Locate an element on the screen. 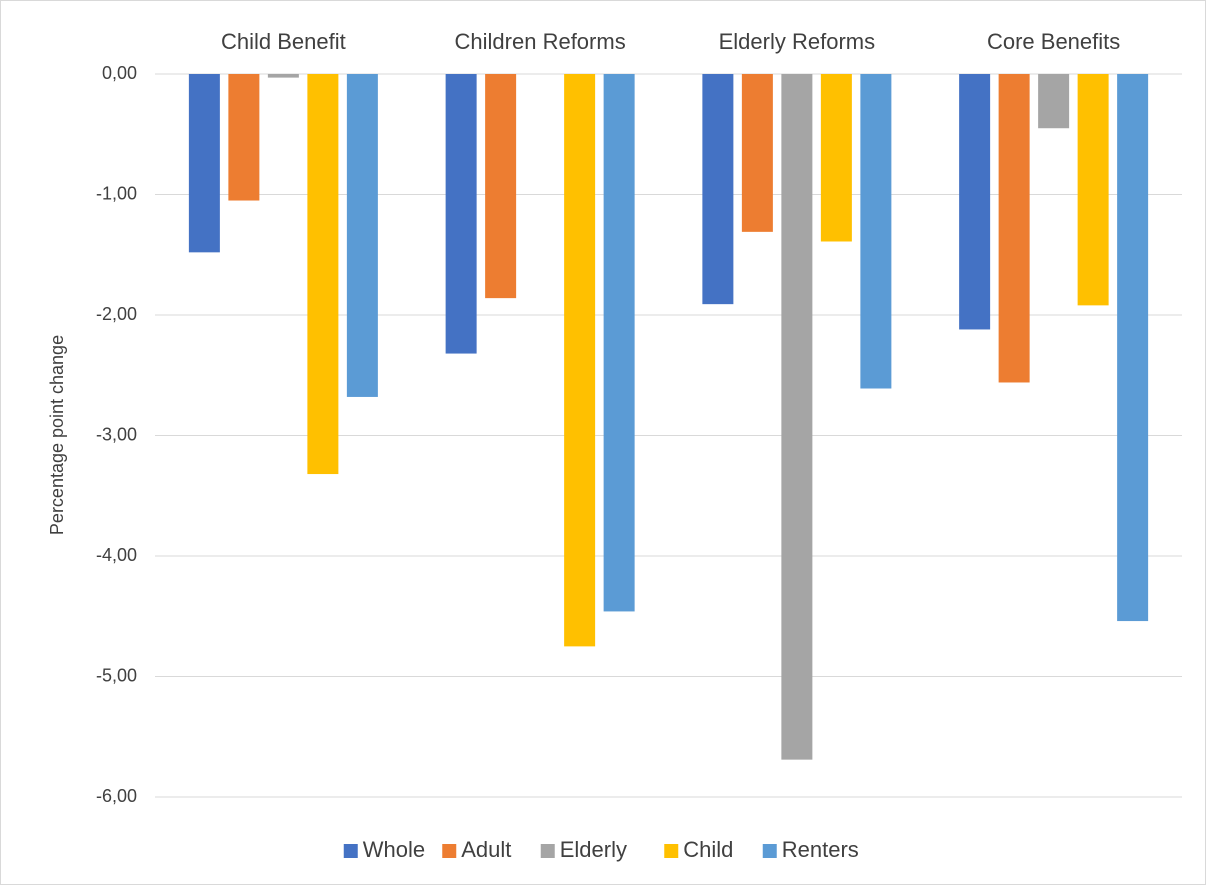  y-tick-label: 0,00 is located at coordinates (119, 73).